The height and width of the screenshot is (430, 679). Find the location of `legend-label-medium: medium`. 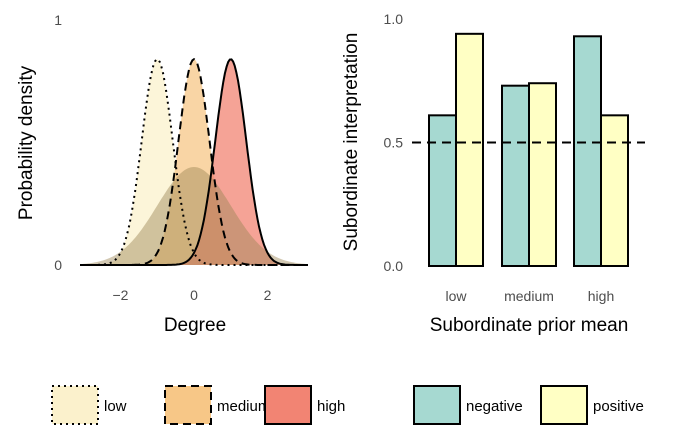

legend-label-medium: medium is located at coordinates (243, 406).